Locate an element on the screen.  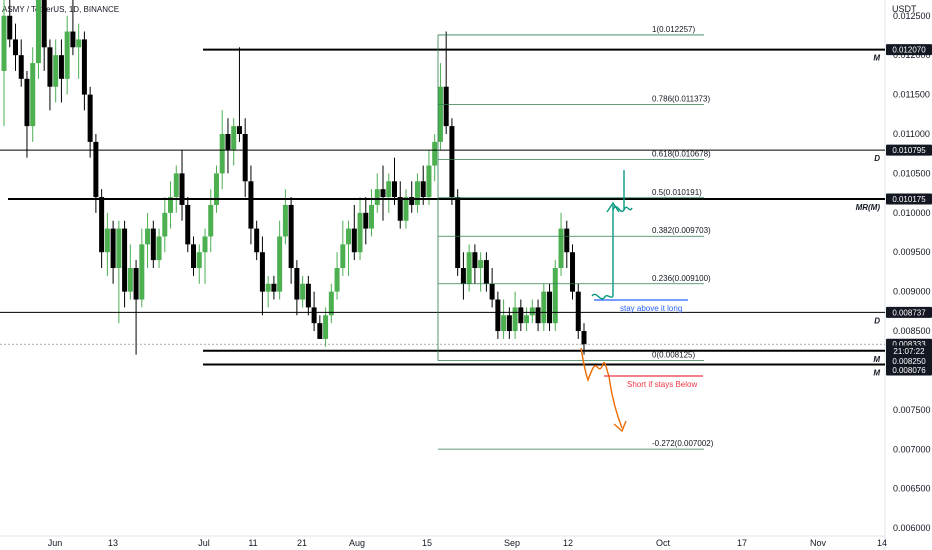
x-tick-label: Aug is located at coordinates (357, 543).